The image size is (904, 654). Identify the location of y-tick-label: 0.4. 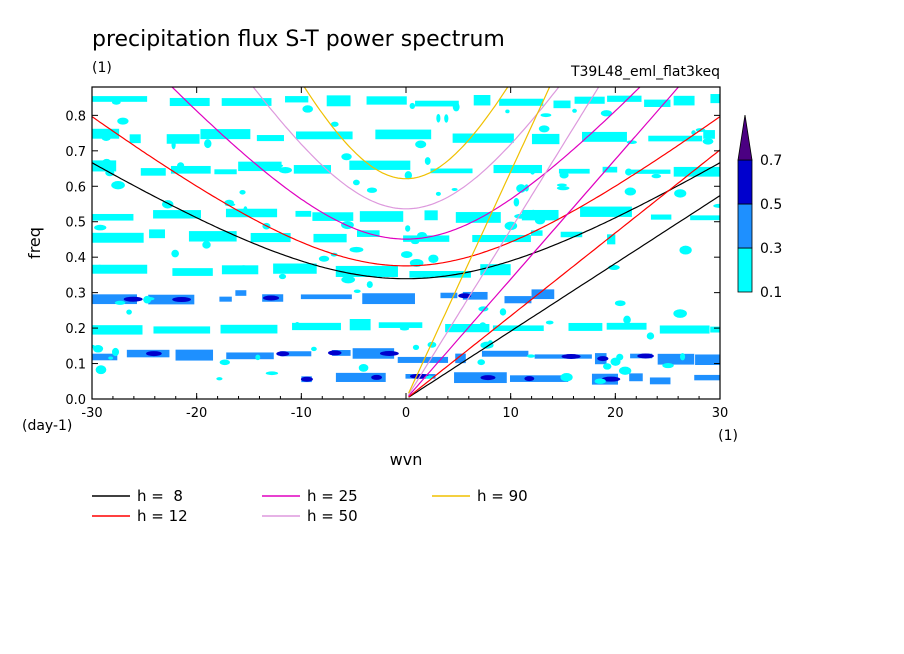
(75, 258).